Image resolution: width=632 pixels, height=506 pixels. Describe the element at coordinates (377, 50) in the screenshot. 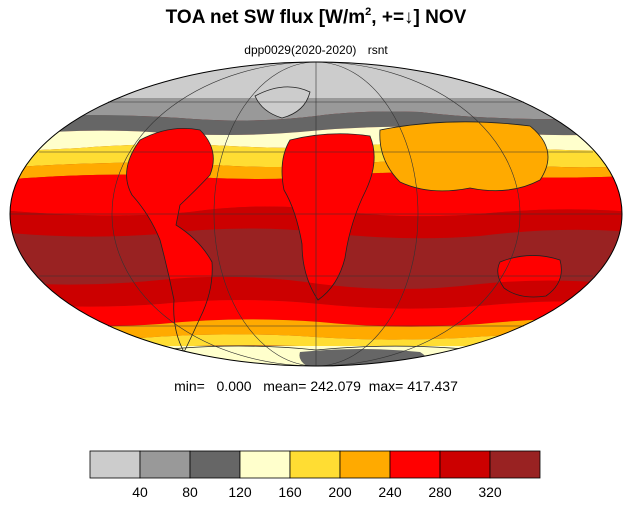

I see `variable-label: rsnt` at that location.